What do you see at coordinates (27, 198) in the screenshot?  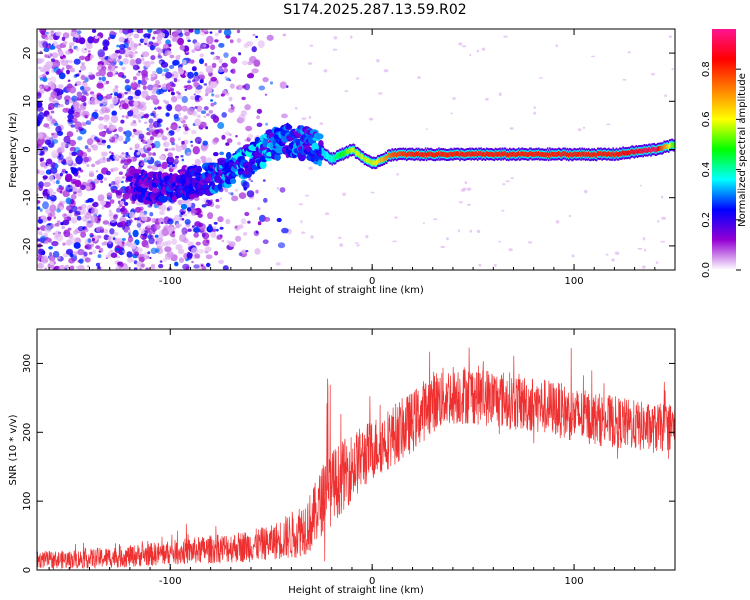 I see `spectrogram-ytick-label: -10` at bounding box center [27, 198].